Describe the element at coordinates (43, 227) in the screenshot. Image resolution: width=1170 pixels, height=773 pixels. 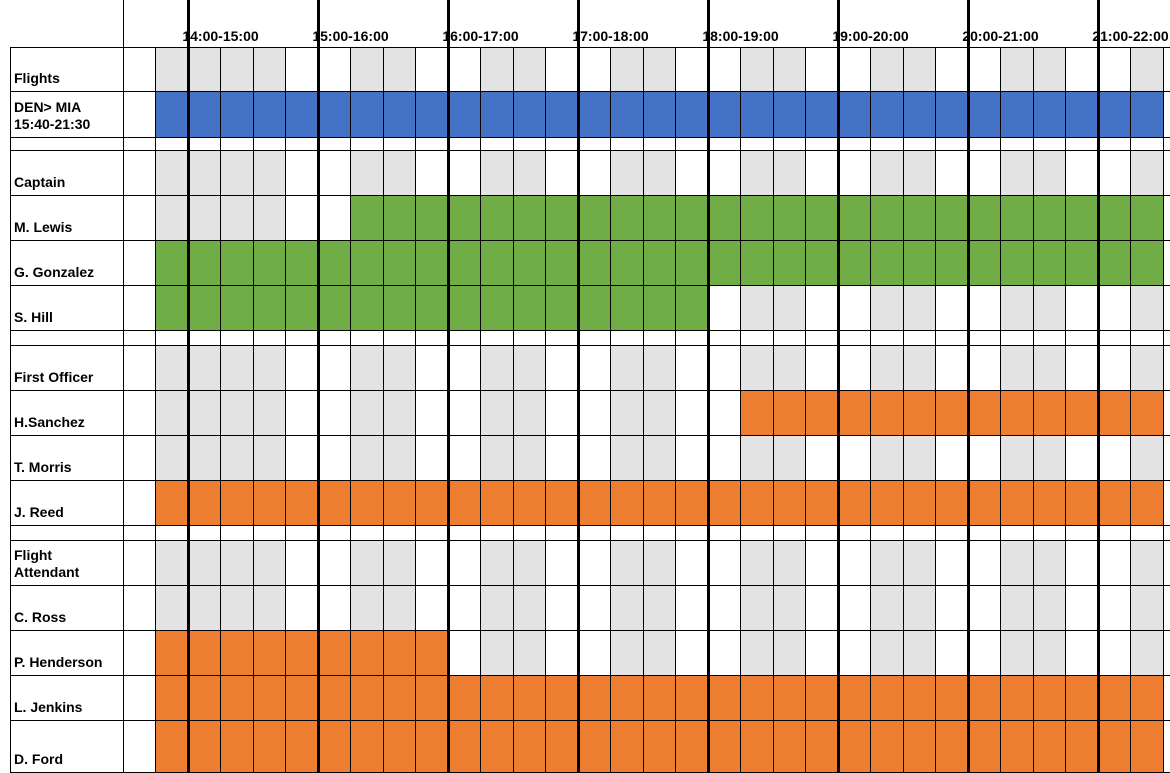
I see `row-label: M. Lewis` at that location.